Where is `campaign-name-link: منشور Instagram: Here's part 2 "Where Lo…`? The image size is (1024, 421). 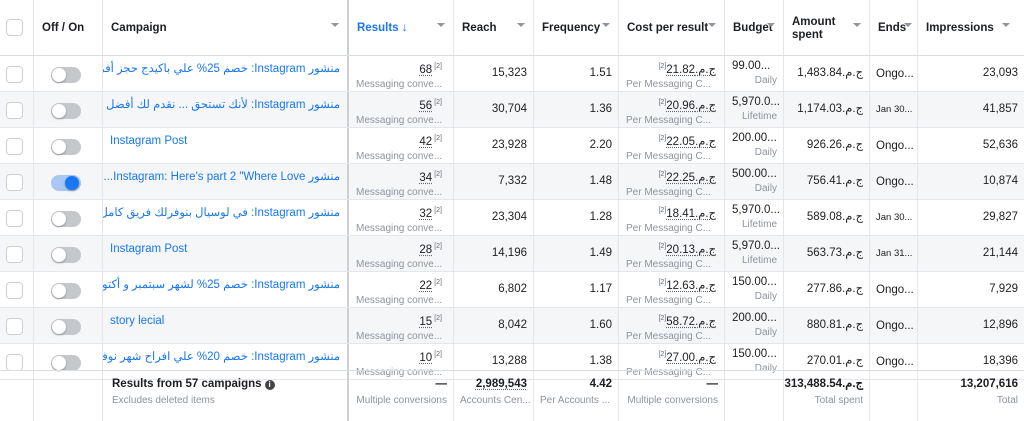
campaign-name-link: منشور Instagram: Here's part 2 "Where Lo… is located at coordinates (221, 177).